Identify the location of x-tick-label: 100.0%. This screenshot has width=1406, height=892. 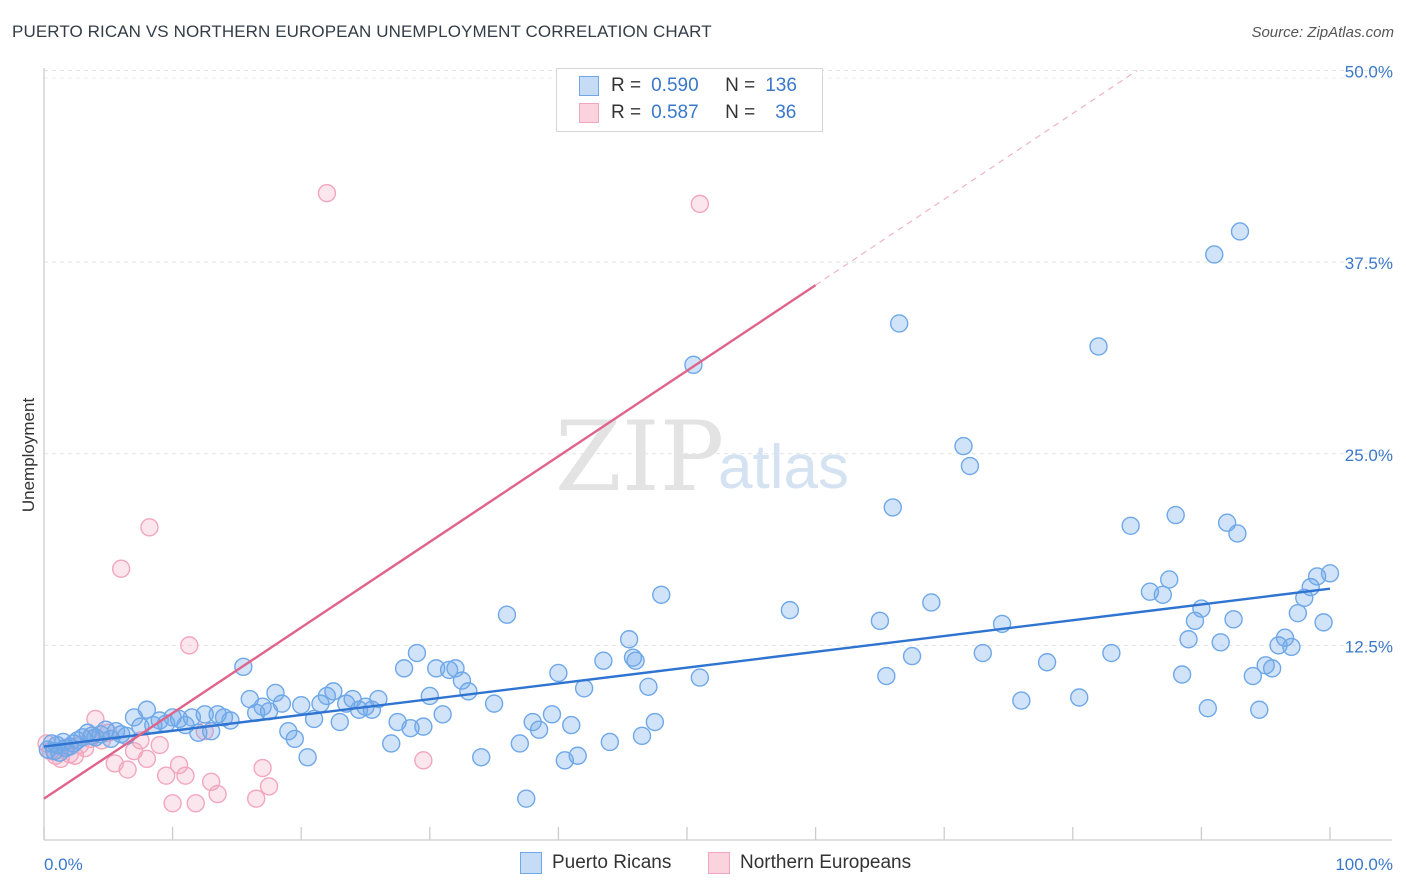
(1364, 864).